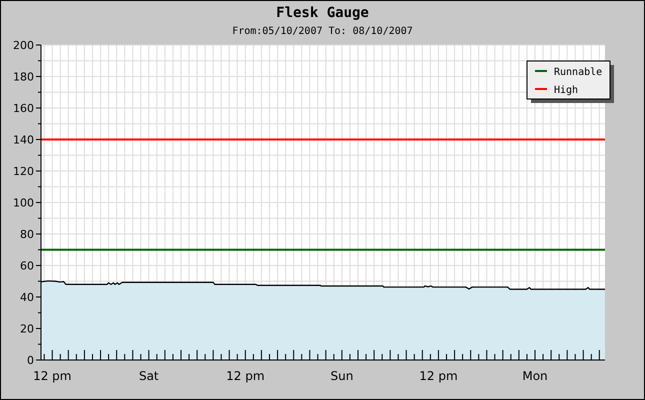  What do you see at coordinates (322, 31) in the screenshot?
I see `chart-subtitle: From:05/10/2007 To: 08/10/2007` at bounding box center [322, 31].